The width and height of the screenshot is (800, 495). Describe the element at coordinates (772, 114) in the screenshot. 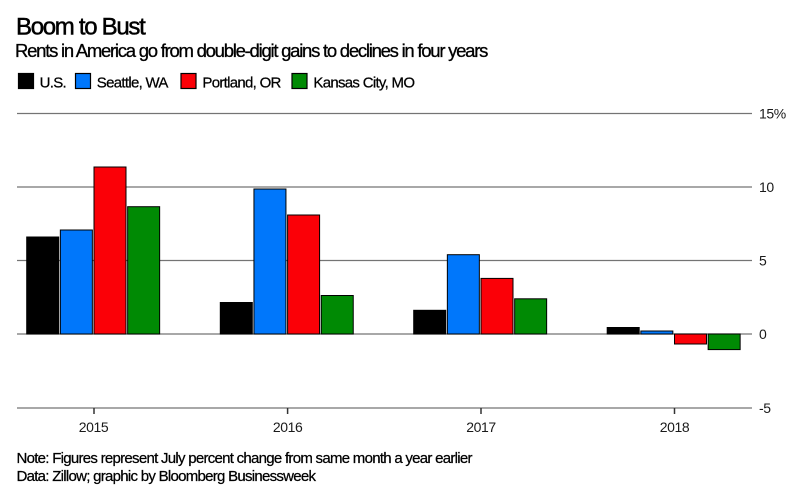

I see `svg-text: 15%` at that location.